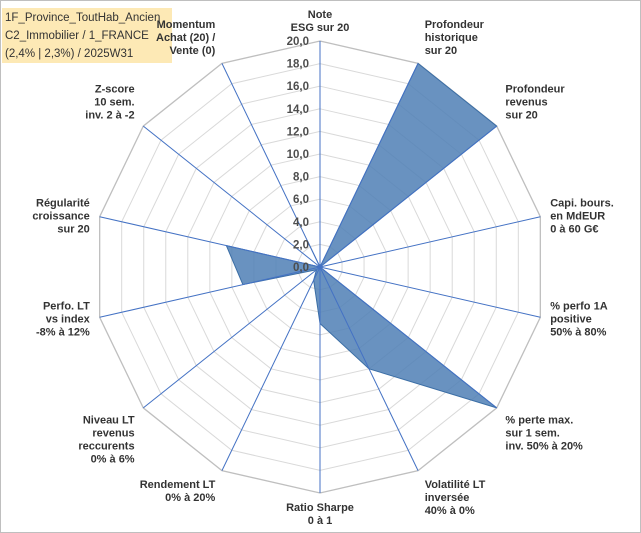 The width and height of the screenshot is (641, 533). Describe the element at coordinates (301, 200) in the screenshot. I see `tick-label: 6,0` at that location.